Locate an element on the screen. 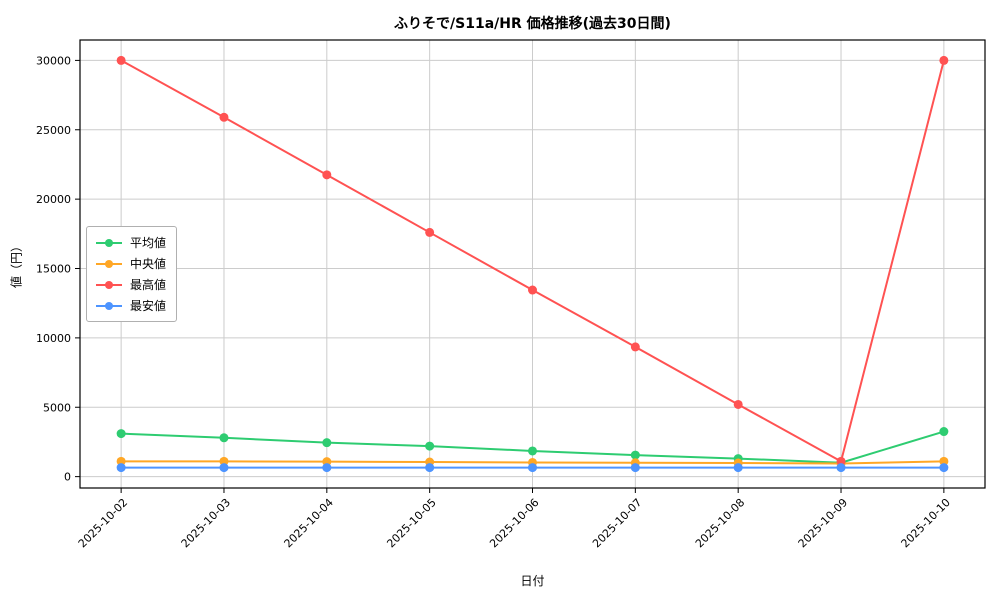  x-tick-label: 2025-10-09 is located at coordinates (823, 523).